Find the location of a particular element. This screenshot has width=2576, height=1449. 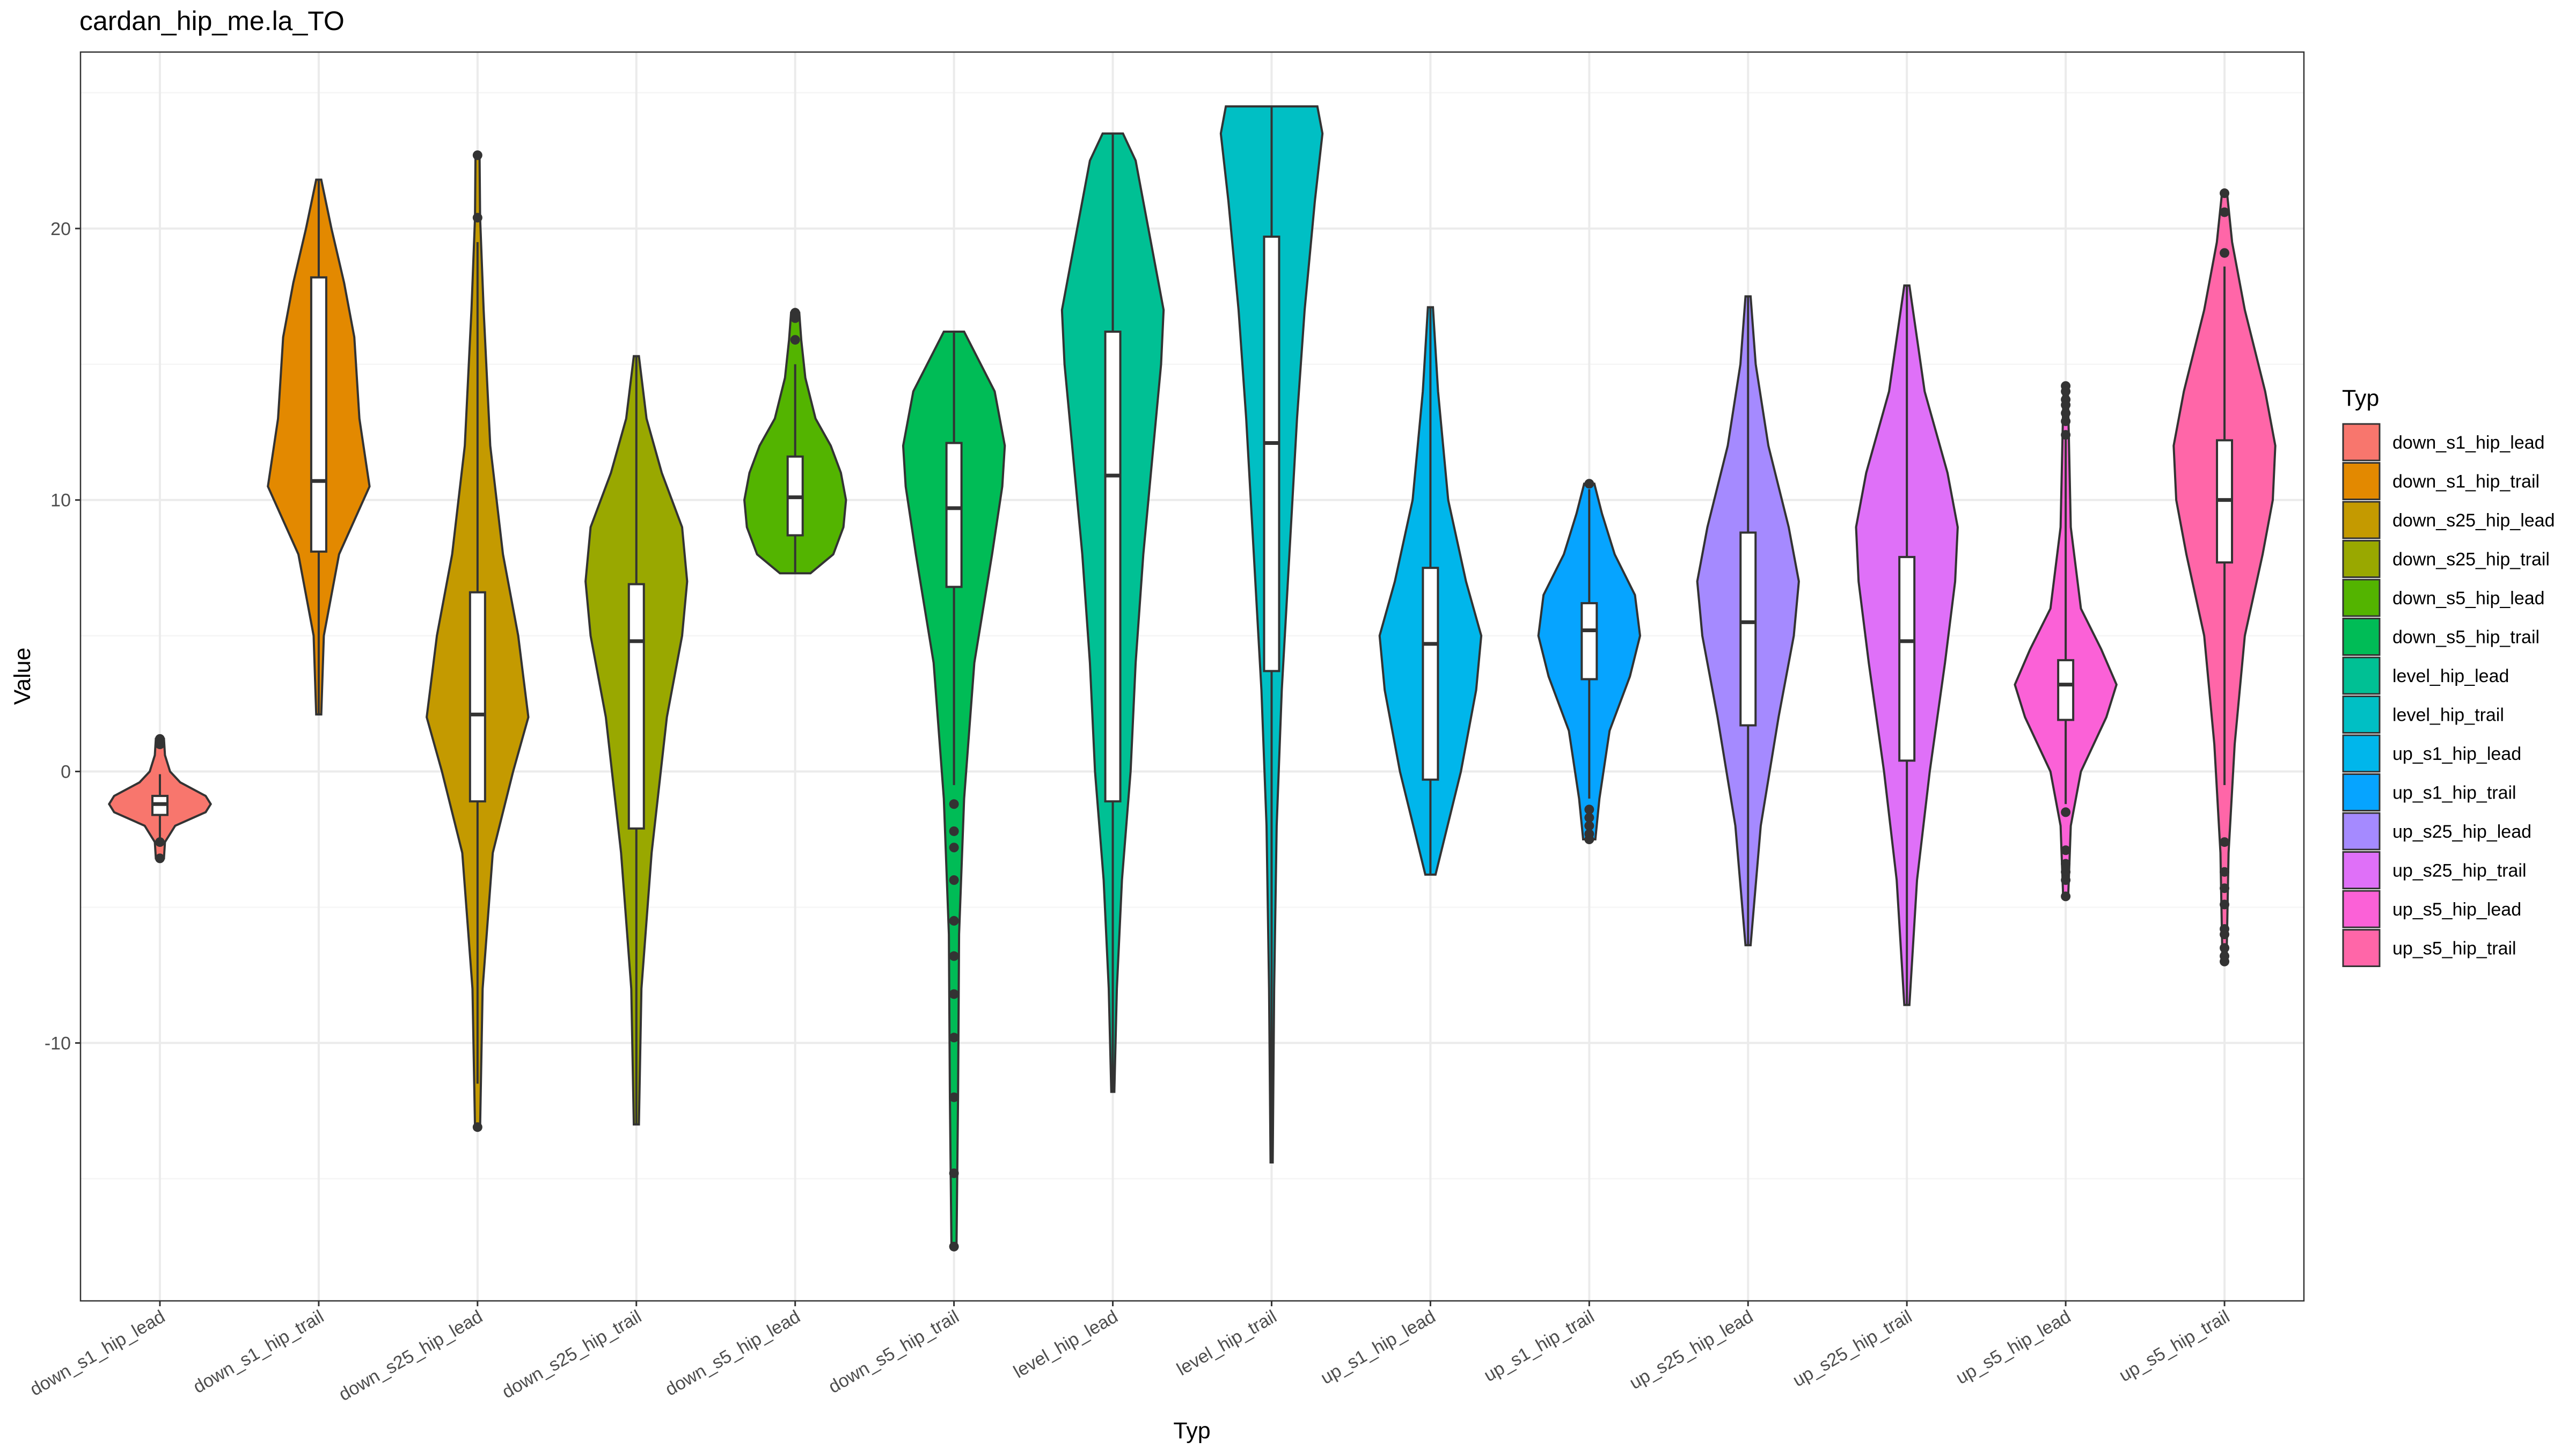

legend-label: down_s5_hip_trail is located at coordinates (2466, 637).